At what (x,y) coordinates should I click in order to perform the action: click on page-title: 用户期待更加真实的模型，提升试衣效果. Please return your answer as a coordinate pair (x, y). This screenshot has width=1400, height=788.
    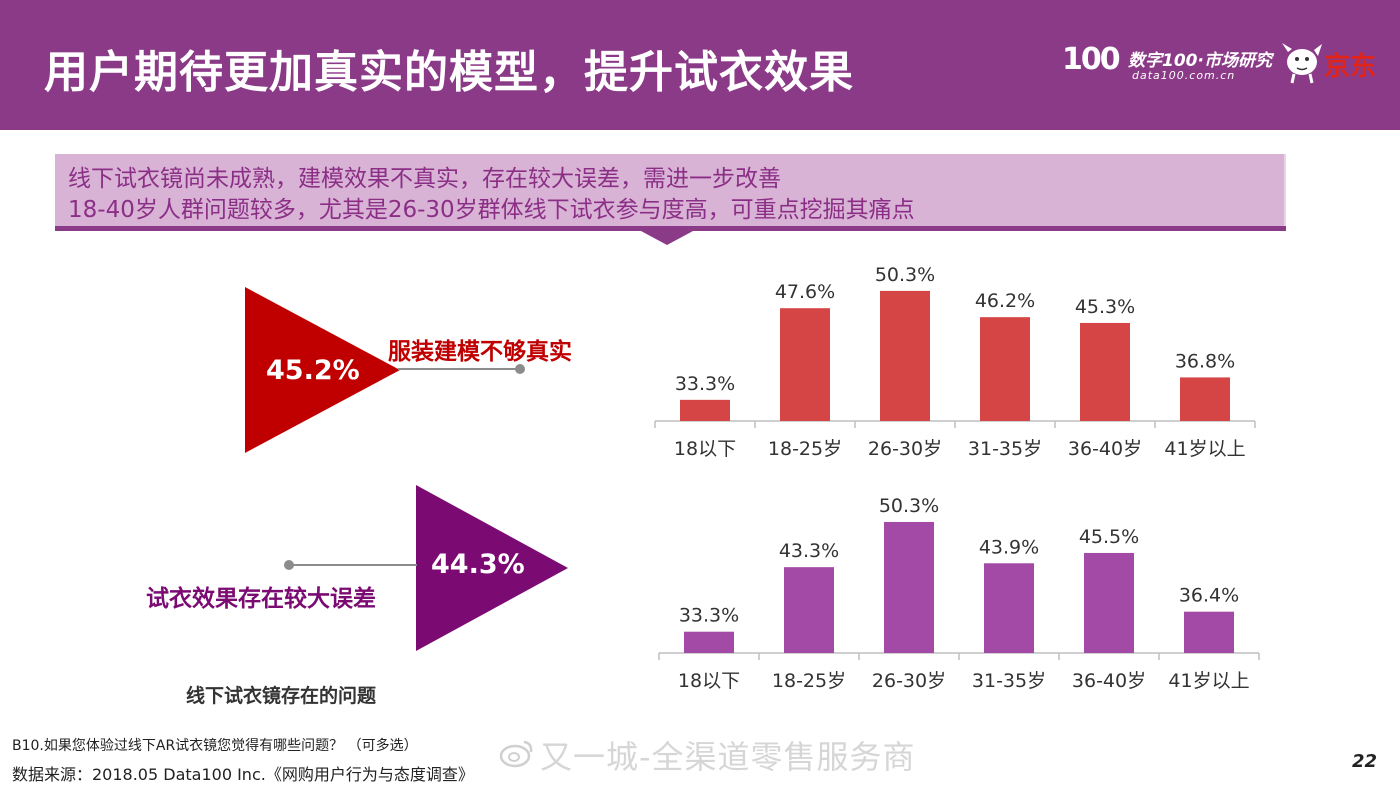
    Looking at the image, I should click on (449, 72).